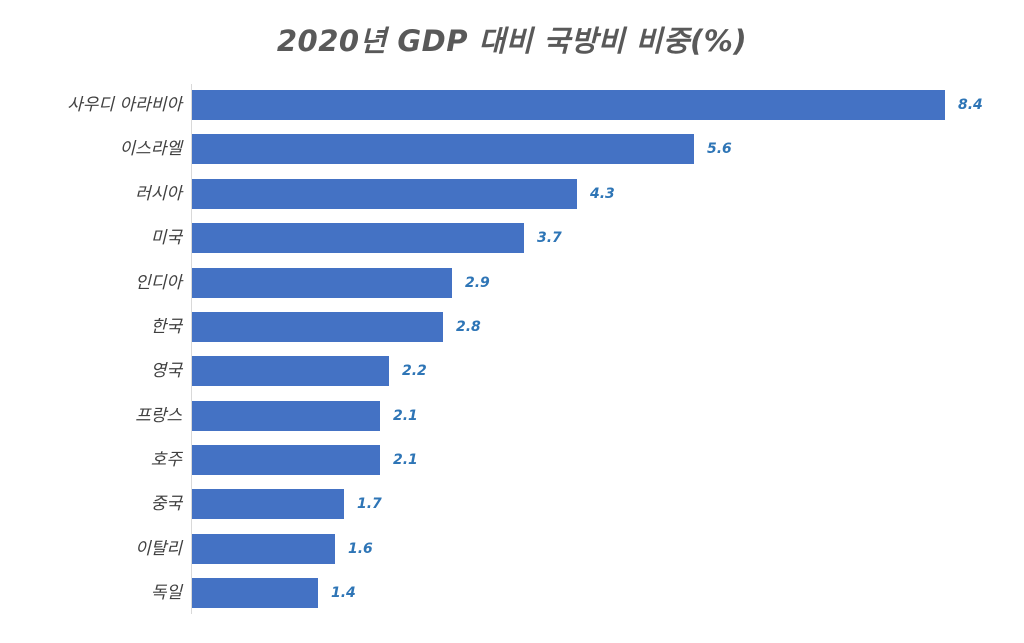 The width and height of the screenshot is (1024, 643). Describe the element at coordinates (512, 504) in the screenshot. I see `bar-row: 중국 1.7` at that location.